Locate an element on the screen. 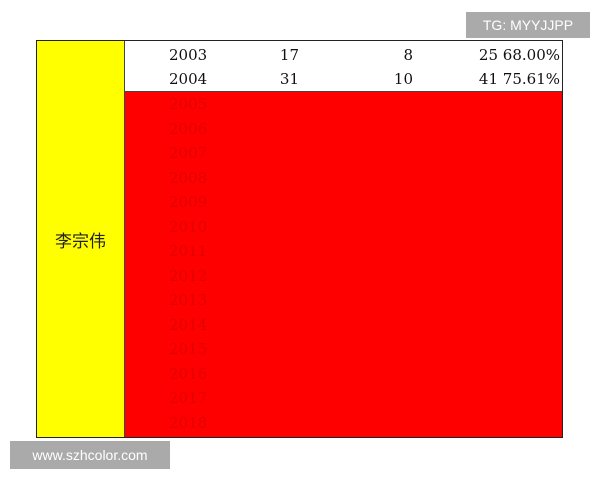 The image size is (600, 480). redacted-row: 2014 is located at coordinates (343, 325).